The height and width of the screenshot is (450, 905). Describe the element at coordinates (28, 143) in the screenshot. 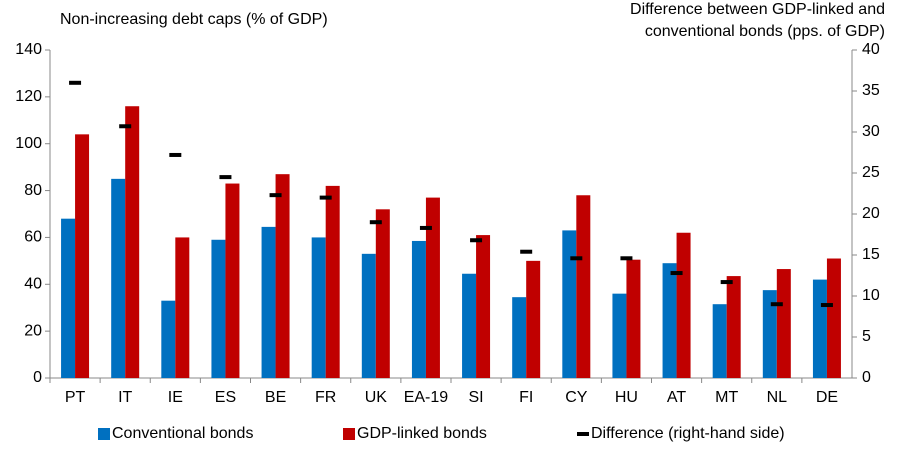

I see `y-tick-label: 100` at that location.